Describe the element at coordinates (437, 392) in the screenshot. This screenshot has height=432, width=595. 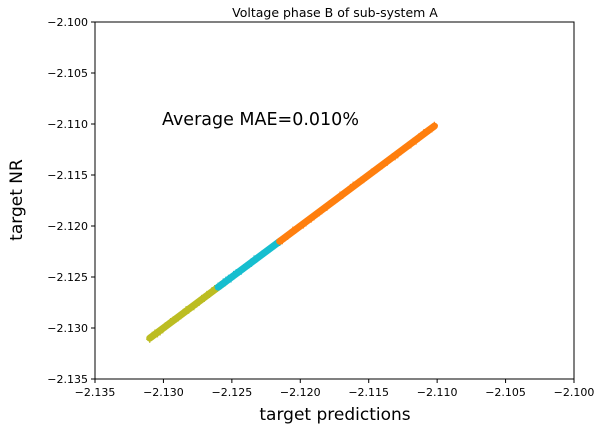
I see `x-tick-label: −2.110` at that location.